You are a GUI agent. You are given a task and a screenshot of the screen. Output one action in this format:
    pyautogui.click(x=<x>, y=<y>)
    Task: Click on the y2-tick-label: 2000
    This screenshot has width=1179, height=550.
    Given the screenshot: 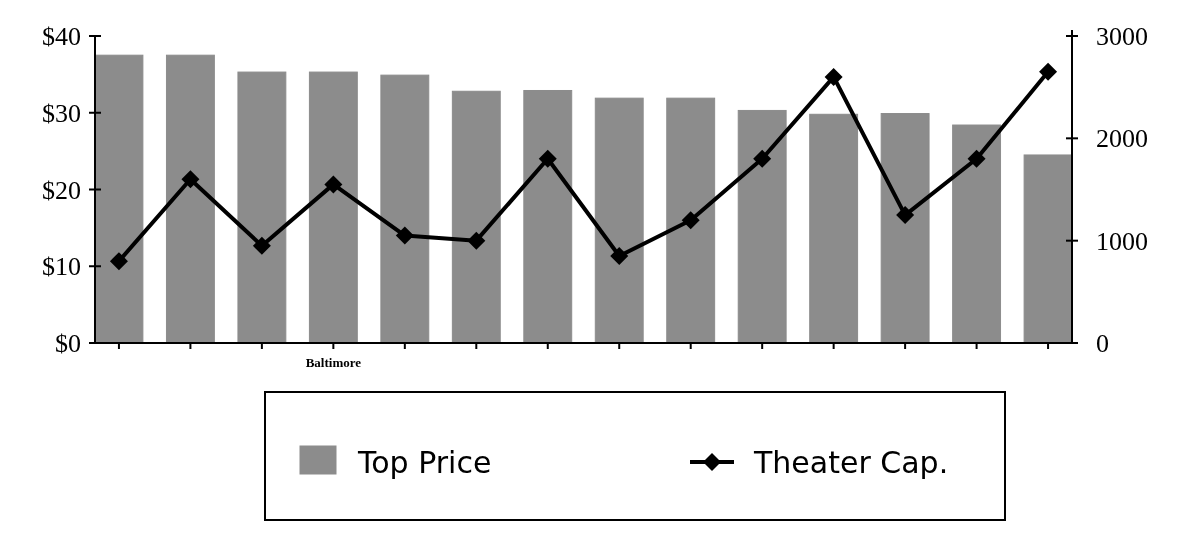 What is the action you would take?
    pyautogui.click(x=1122, y=139)
    